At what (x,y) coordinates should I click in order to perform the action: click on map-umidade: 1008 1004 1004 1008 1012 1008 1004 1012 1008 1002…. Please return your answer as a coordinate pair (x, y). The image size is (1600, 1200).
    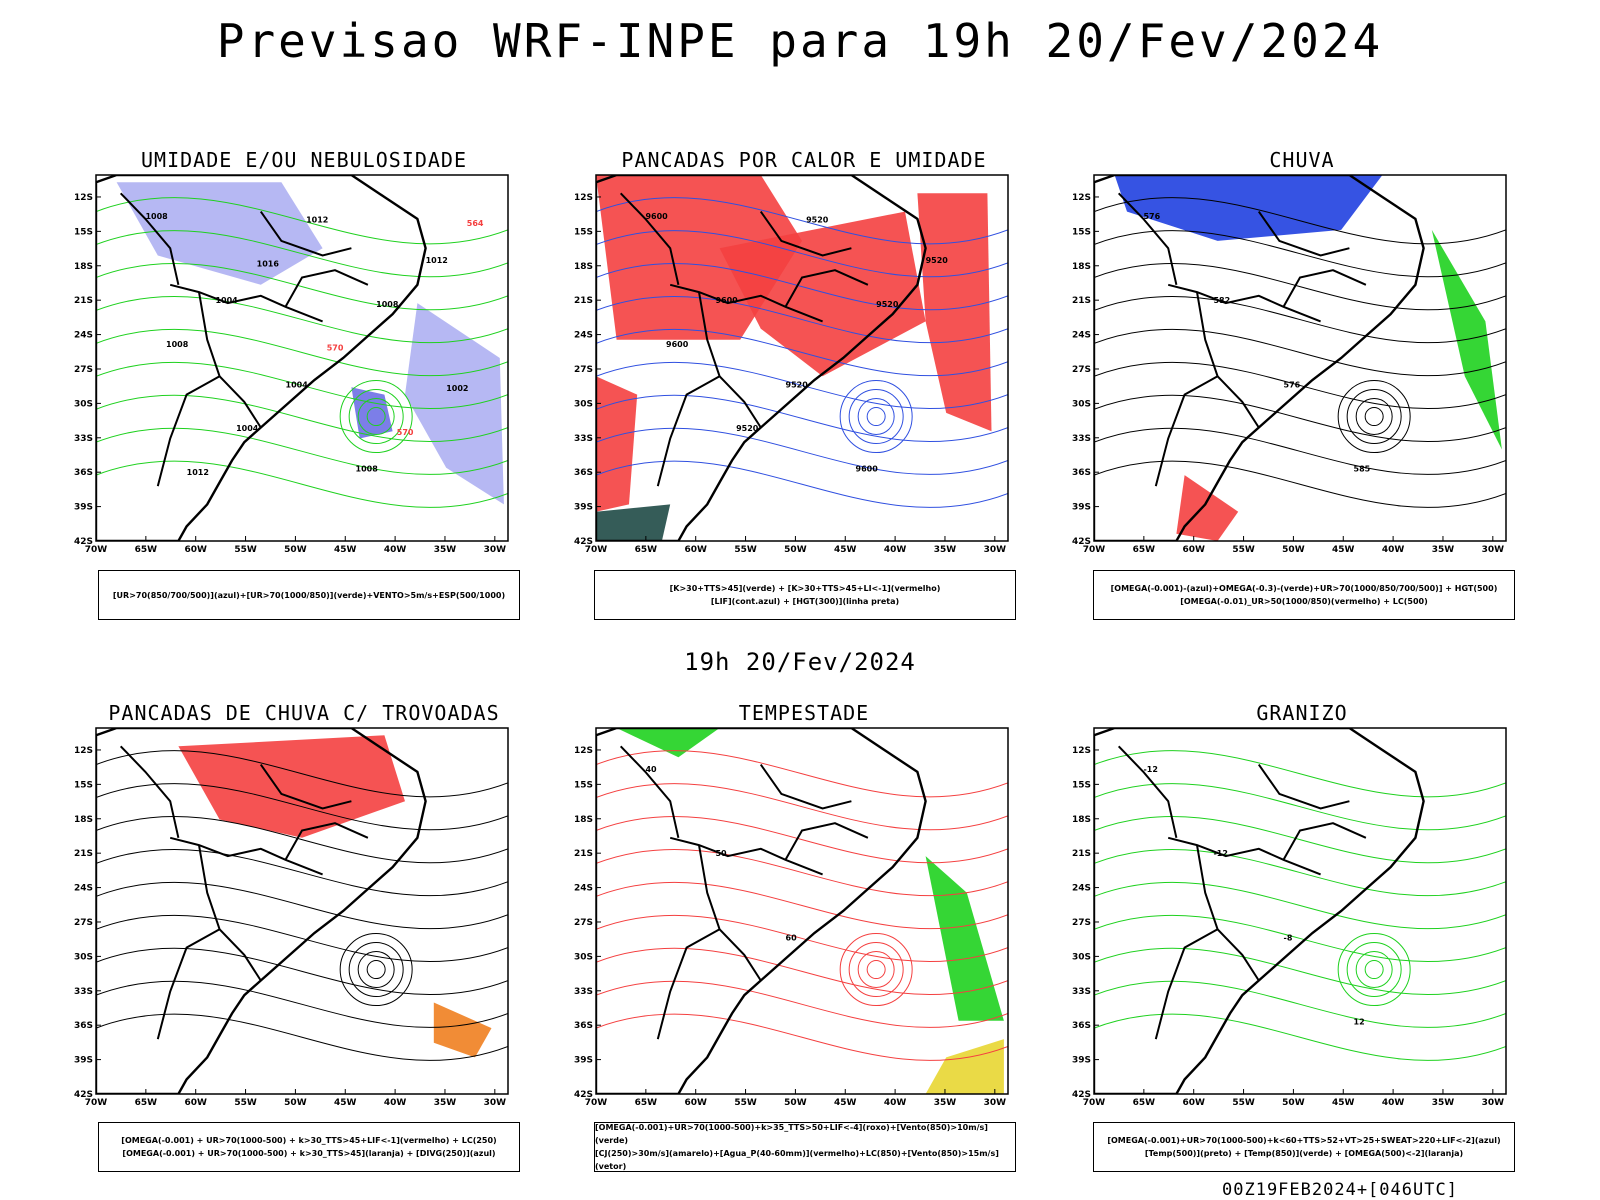
    Looking at the image, I should click on (291, 364).